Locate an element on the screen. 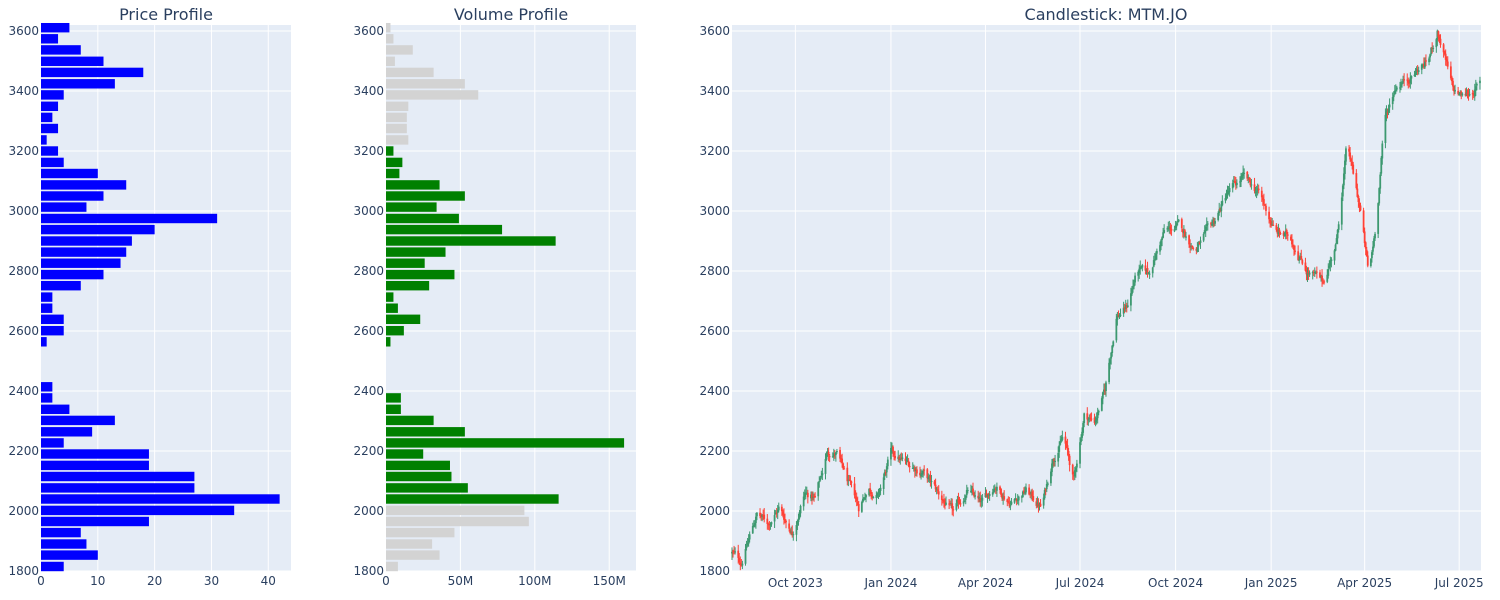 This screenshot has width=1500, height=600. y-tick-label: 2600 is located at coordinates (714, 331).